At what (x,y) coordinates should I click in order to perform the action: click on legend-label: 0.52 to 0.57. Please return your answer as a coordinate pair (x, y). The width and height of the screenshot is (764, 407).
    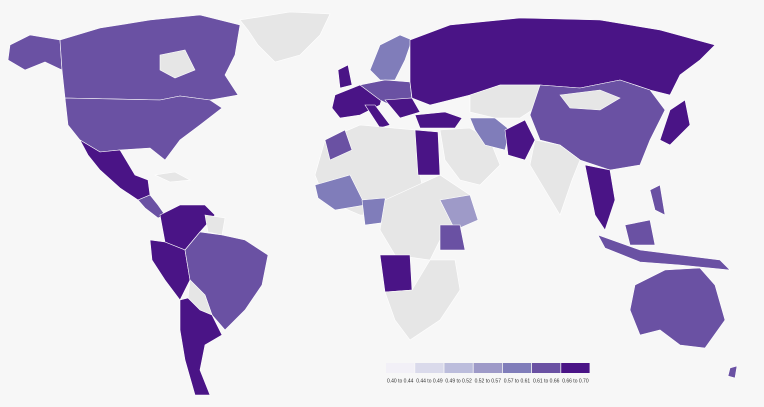
    Looking at the image, I should click on (488, 381).